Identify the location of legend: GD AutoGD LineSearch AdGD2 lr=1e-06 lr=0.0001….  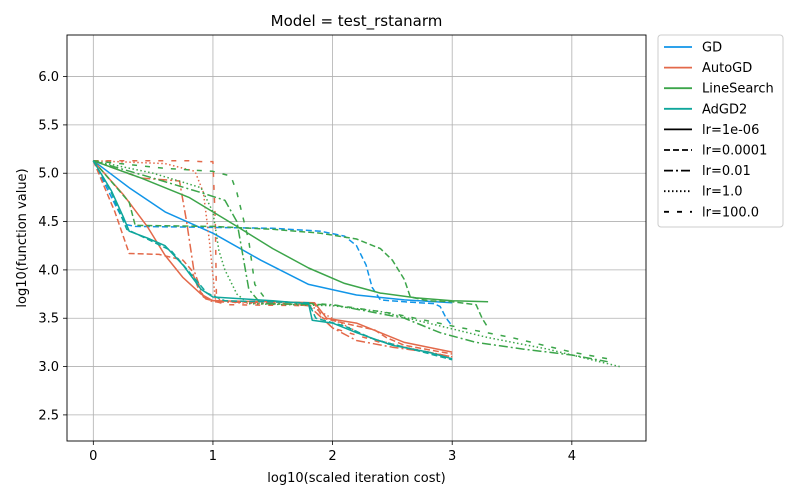
(720, 131).